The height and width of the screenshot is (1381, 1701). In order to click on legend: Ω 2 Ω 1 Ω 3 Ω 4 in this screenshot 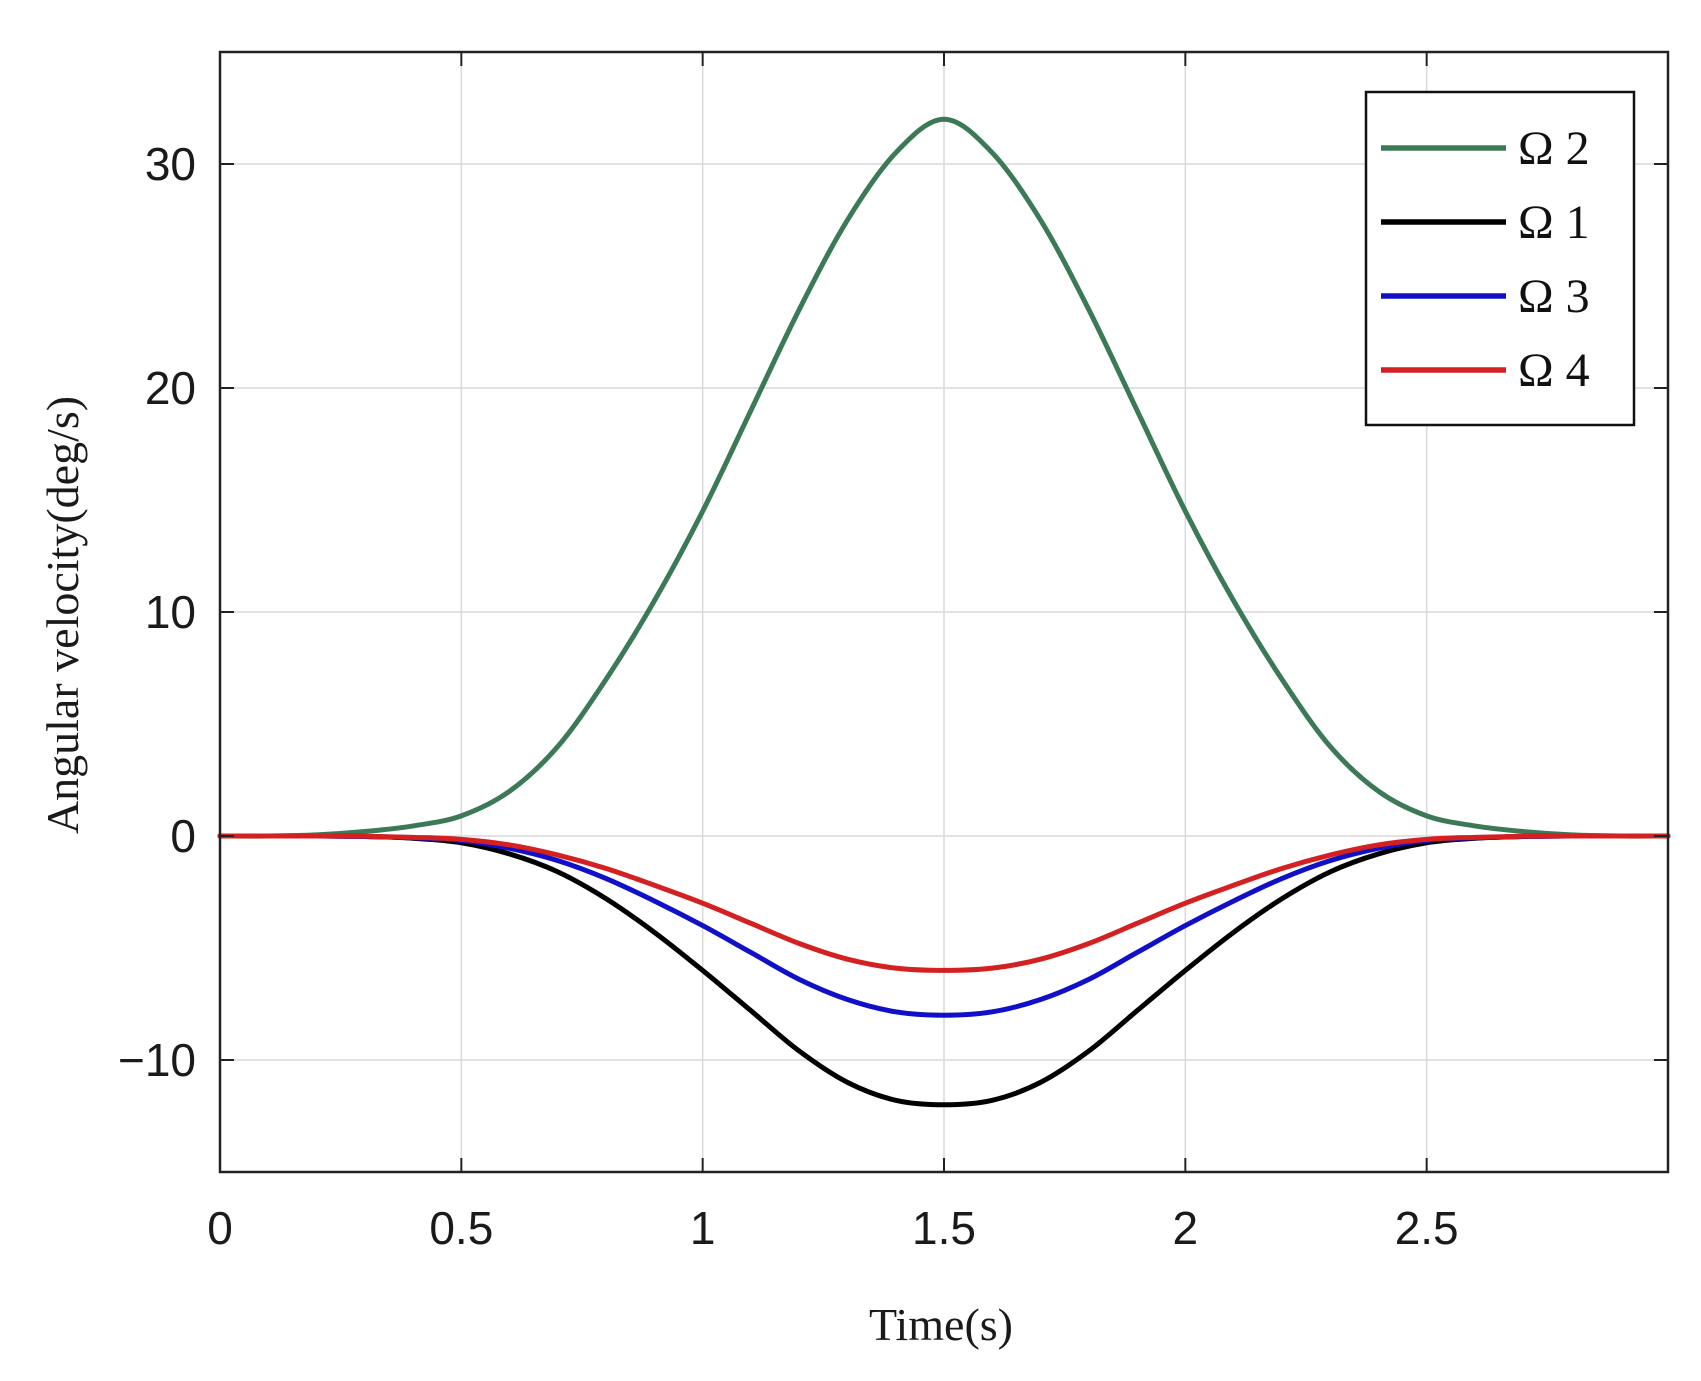, I will do `click(1500, 258)`.